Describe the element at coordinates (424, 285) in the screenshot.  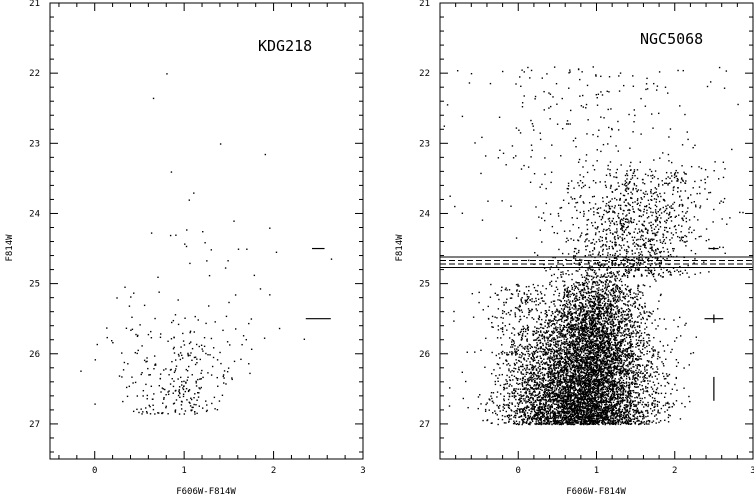
I see `y-tick-label: 25` at that location.